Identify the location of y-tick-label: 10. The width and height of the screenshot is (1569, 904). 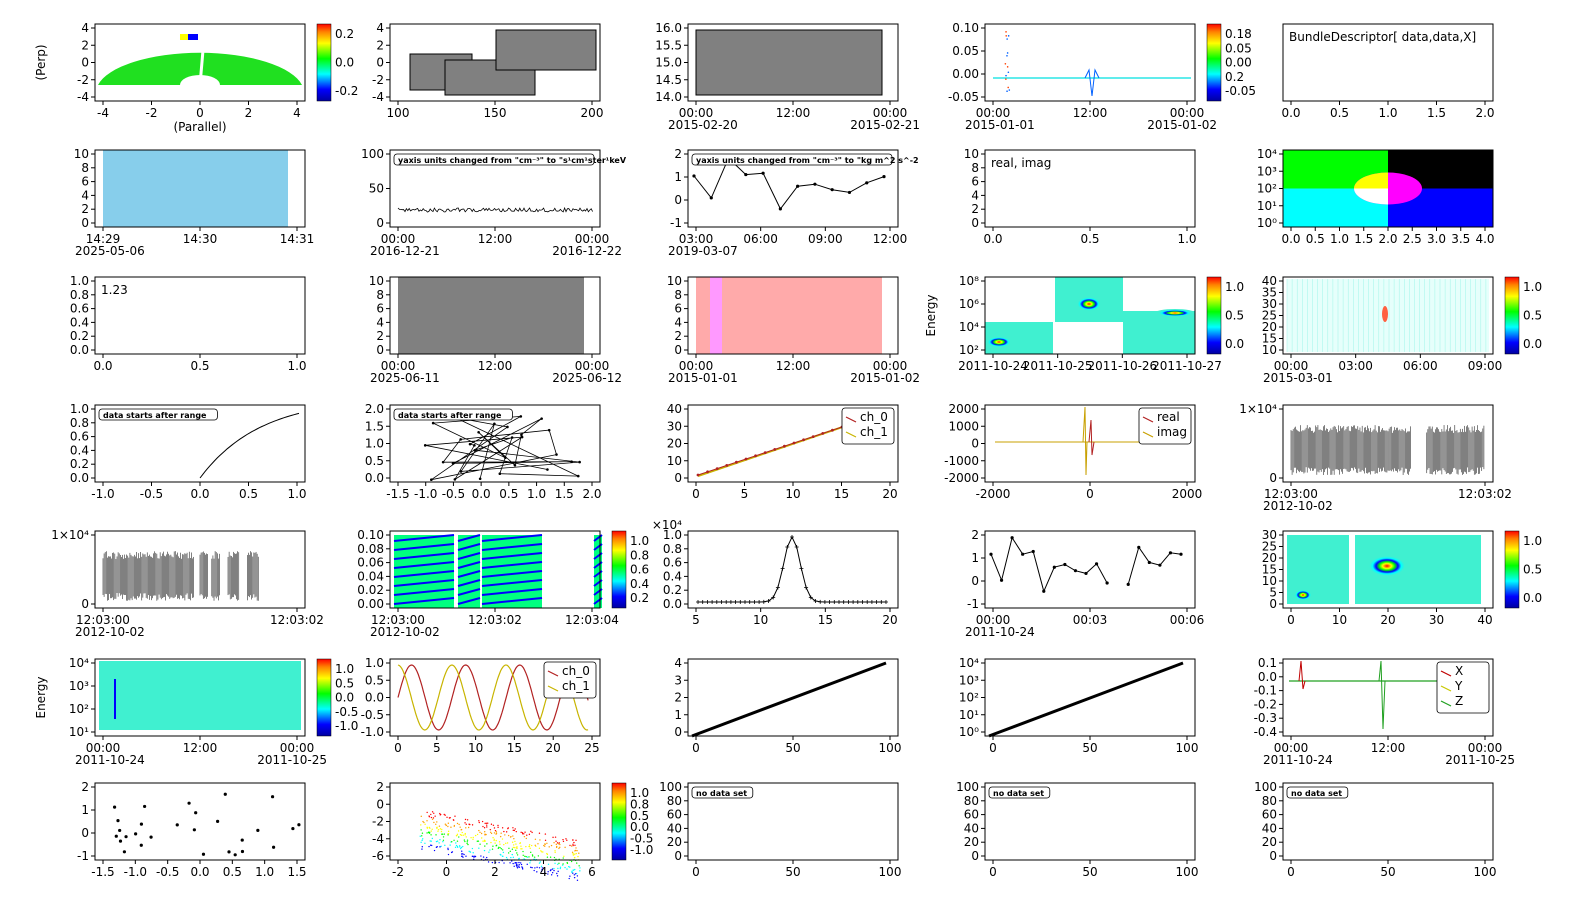
(81, 154).